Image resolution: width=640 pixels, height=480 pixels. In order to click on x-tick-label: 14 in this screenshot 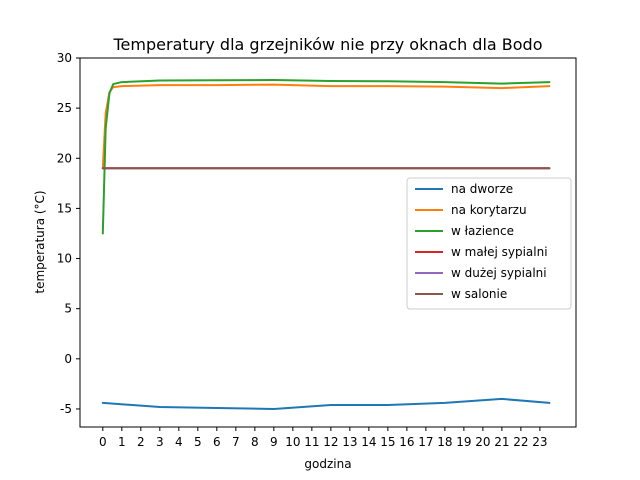, I will do `click(368, 442)`.